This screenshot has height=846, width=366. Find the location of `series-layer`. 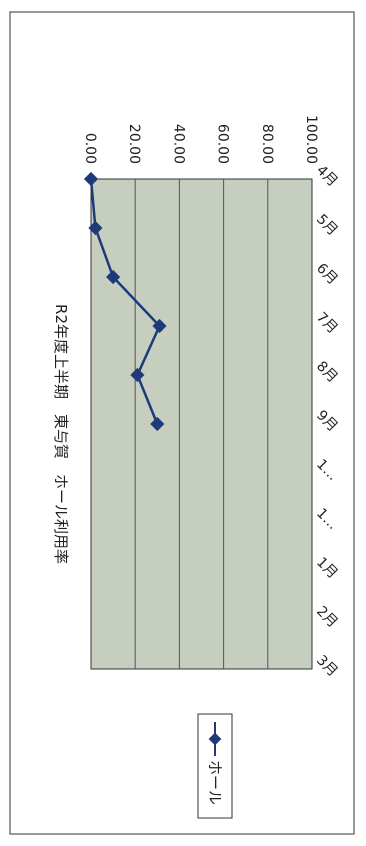

series-layer is located at coordinates (125, 301).